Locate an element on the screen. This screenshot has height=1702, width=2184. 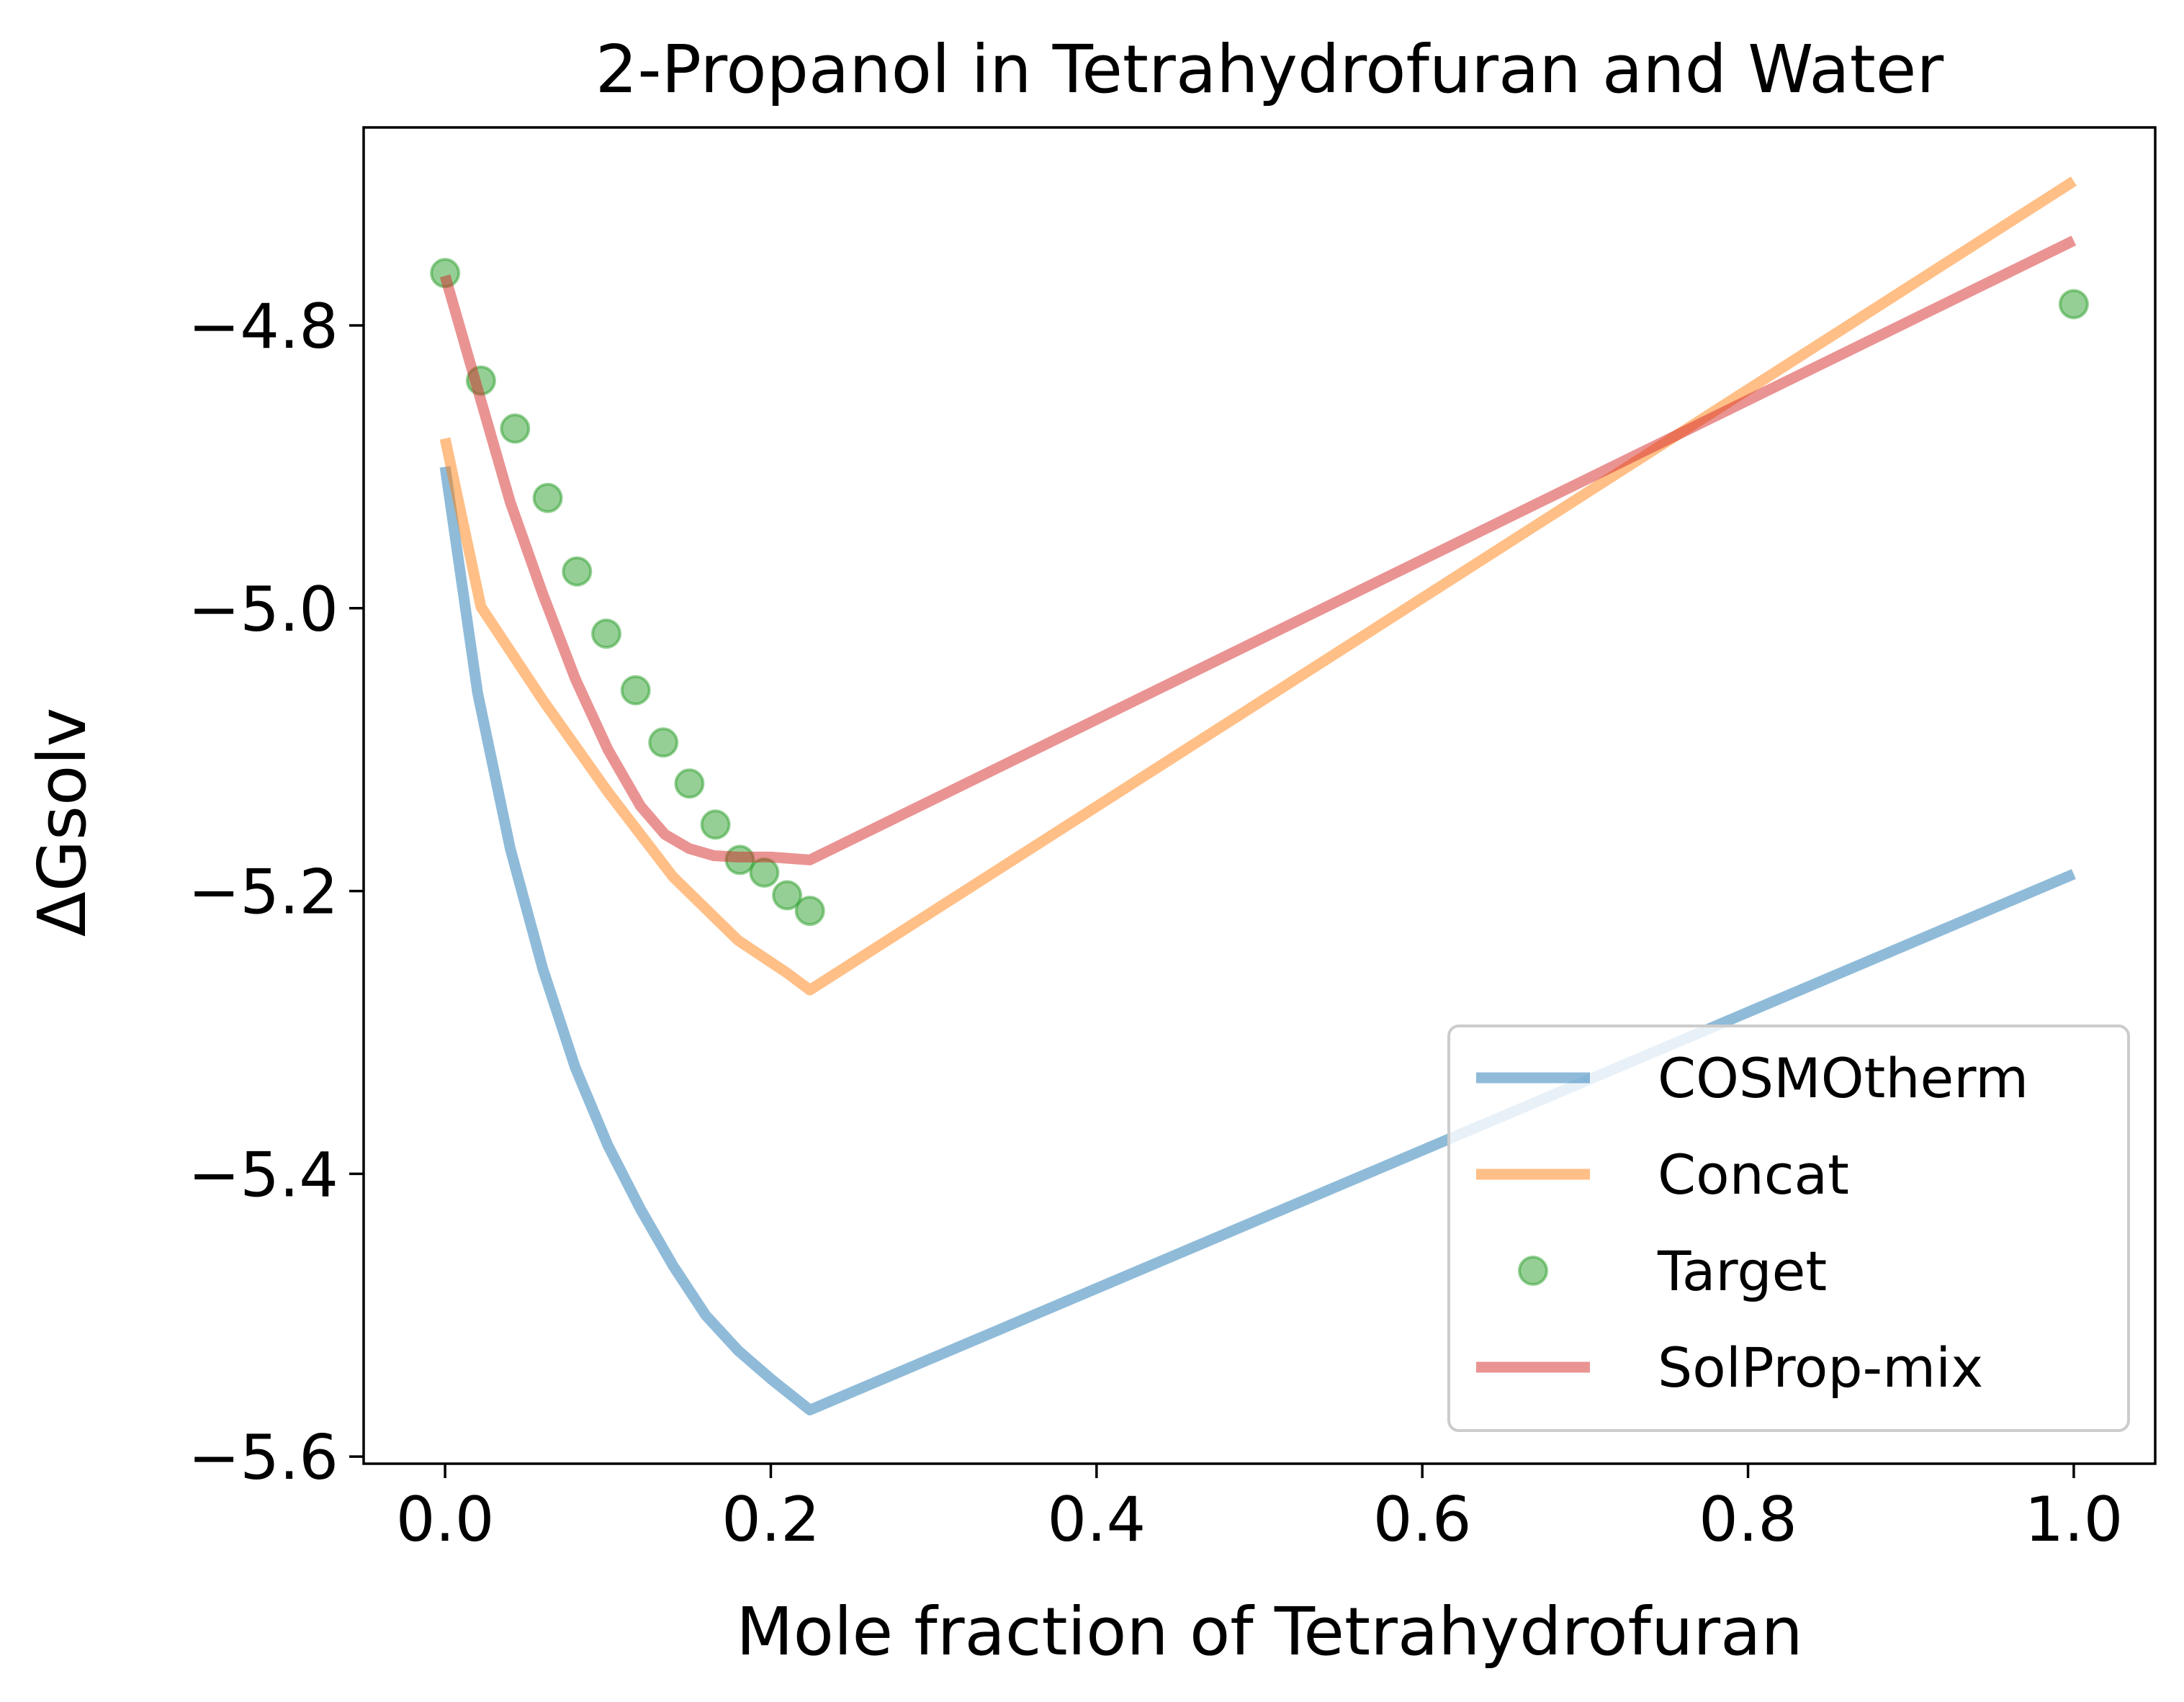
legend-label-solprop-mix: SolProp-mix is located at coordinates (1820, 1368).